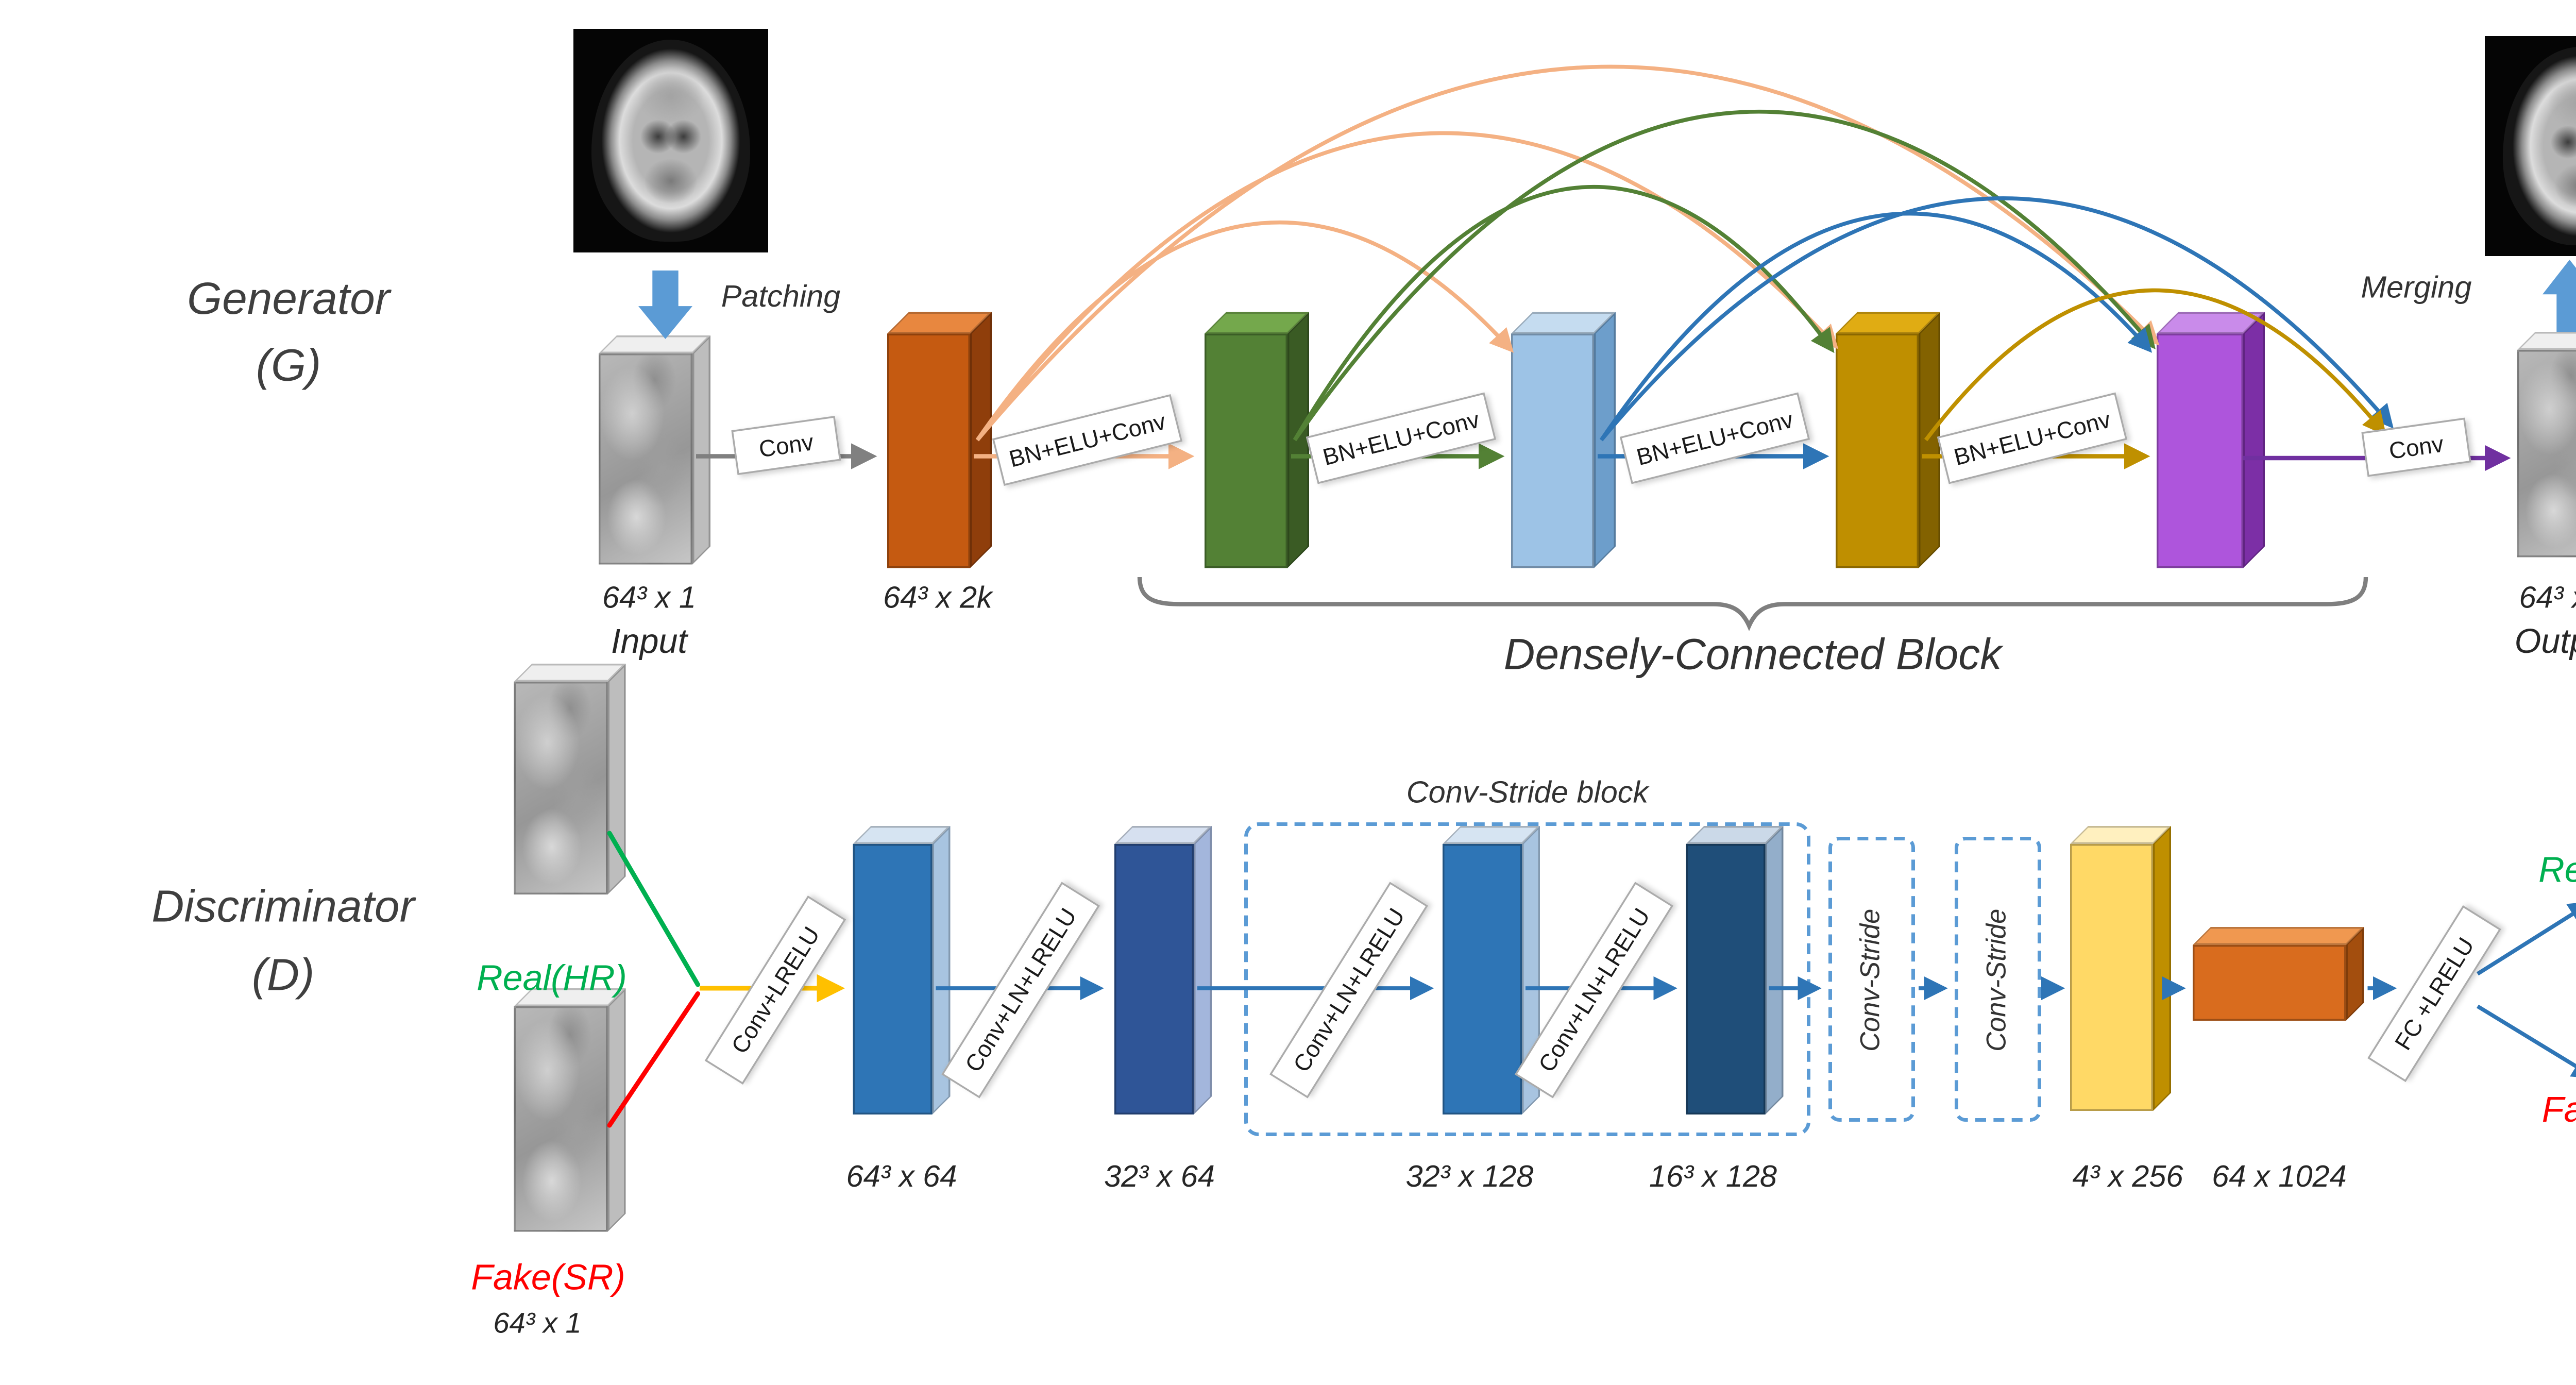 Image resolution: width=2576 pixels, height=1385 pixels. What do you see at coordinates (937, 598) in the screenshot?
I see `gen-post-conv-dim: 64³ x 2k` at bounding box center [937, 598].